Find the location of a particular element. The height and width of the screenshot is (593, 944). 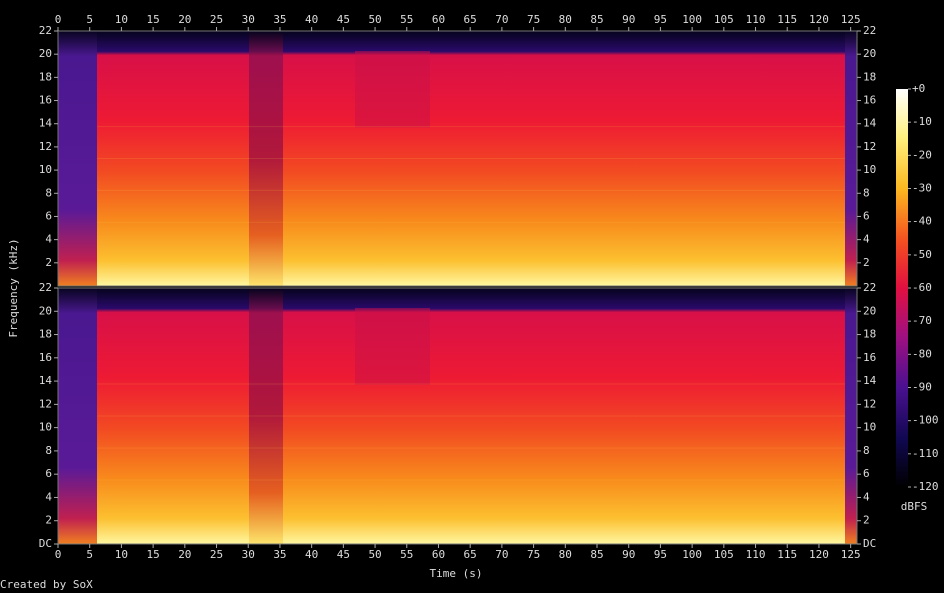

colorbar-tick-label: -50 is located at coordinates (922, 254).